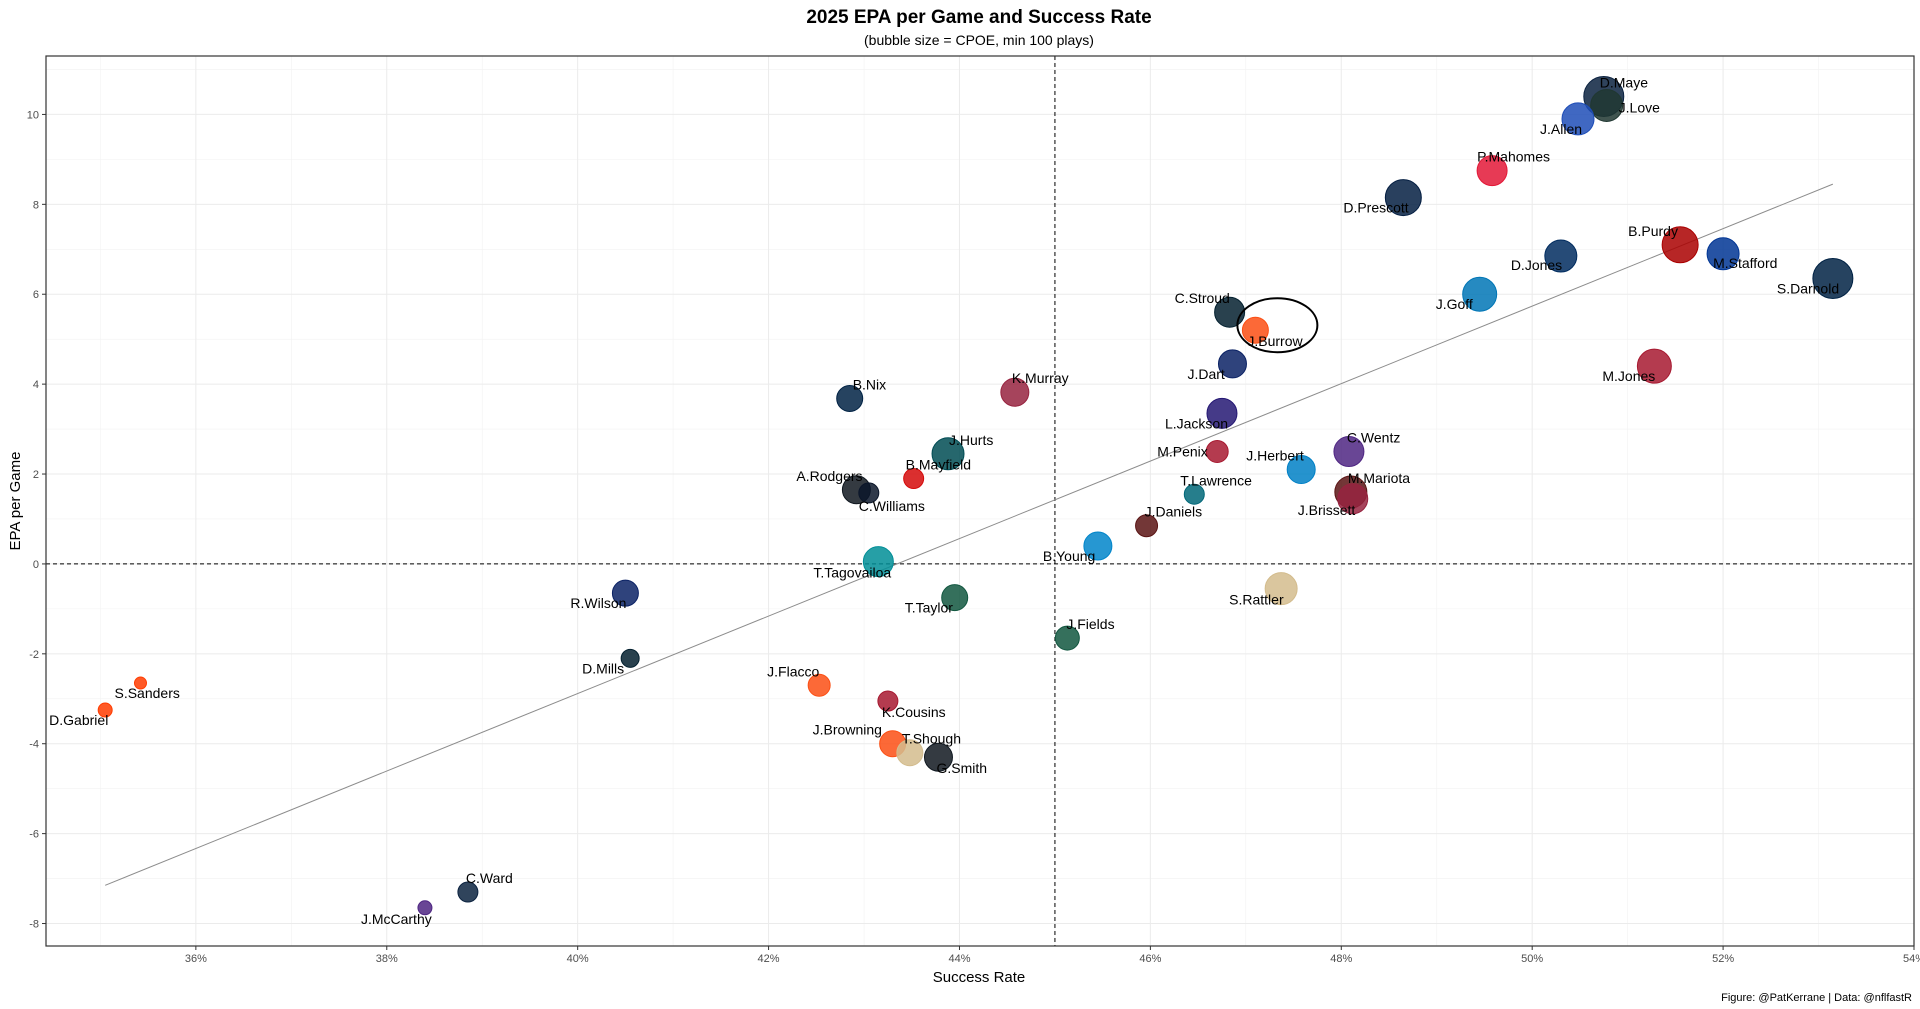 Image resolution: width=1920 pixels, height=1009 pixels. Describe the element at coordinates (1653, 231) in the screenshot. I see `label-b-purdy: B.Purdy` at that location.